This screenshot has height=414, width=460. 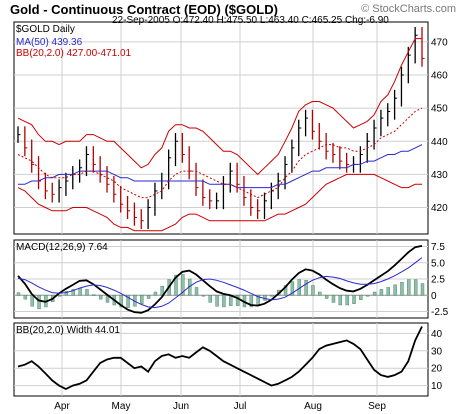 What do you see at coordinates (434, 296) in the screenshot?
I see `ytick-label-1-1: 0` at bounding box center [434, 296].